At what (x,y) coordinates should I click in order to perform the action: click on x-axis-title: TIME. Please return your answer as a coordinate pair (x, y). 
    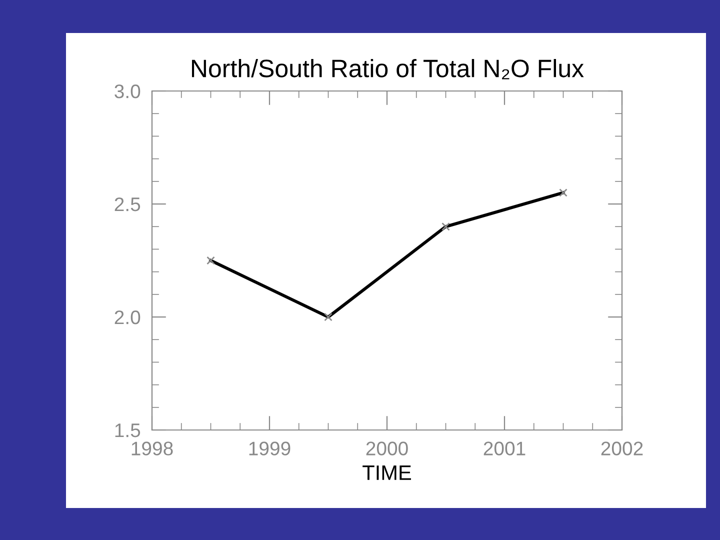
    Looking at the image, I should click on (386, 473).